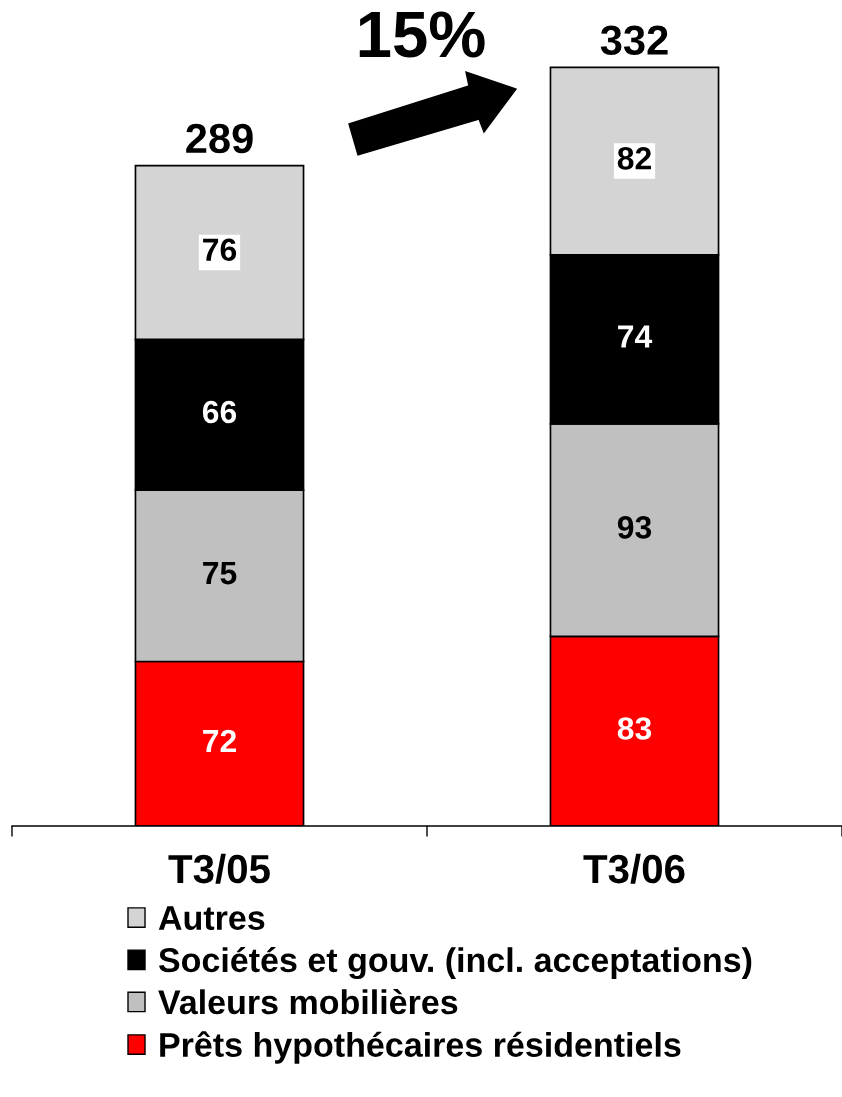  Describe the element at coordinates (211, 918) in the screenshot. I see `legend-label: Autres` at that location.